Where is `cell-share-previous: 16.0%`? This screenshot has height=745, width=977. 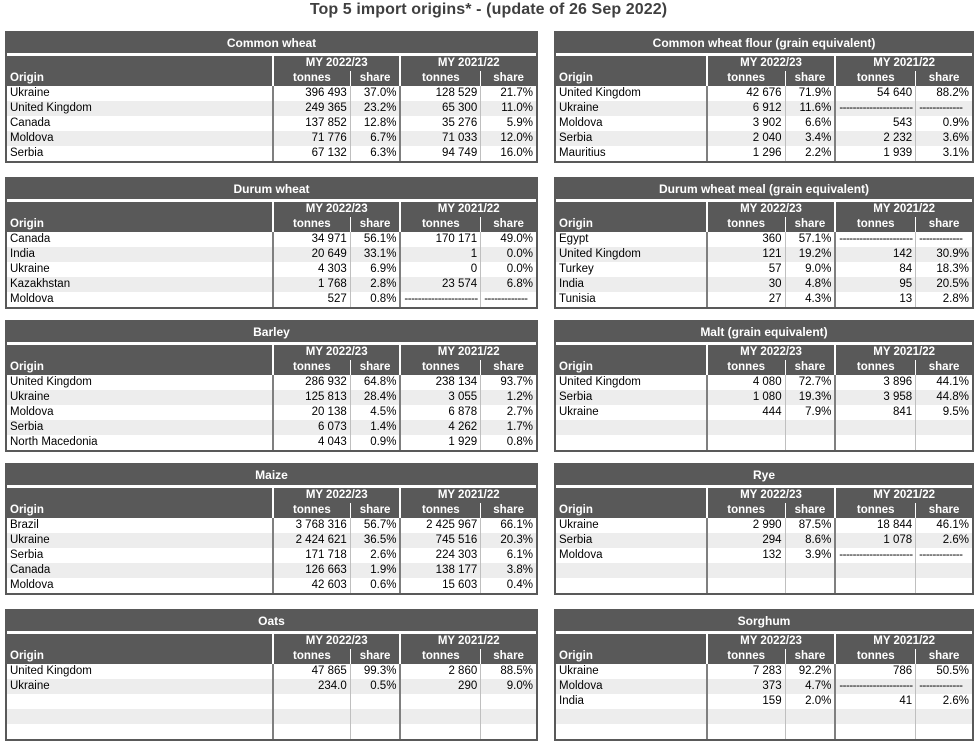
cell-share-previous: 16.0% is located at coordinates (508, 153).